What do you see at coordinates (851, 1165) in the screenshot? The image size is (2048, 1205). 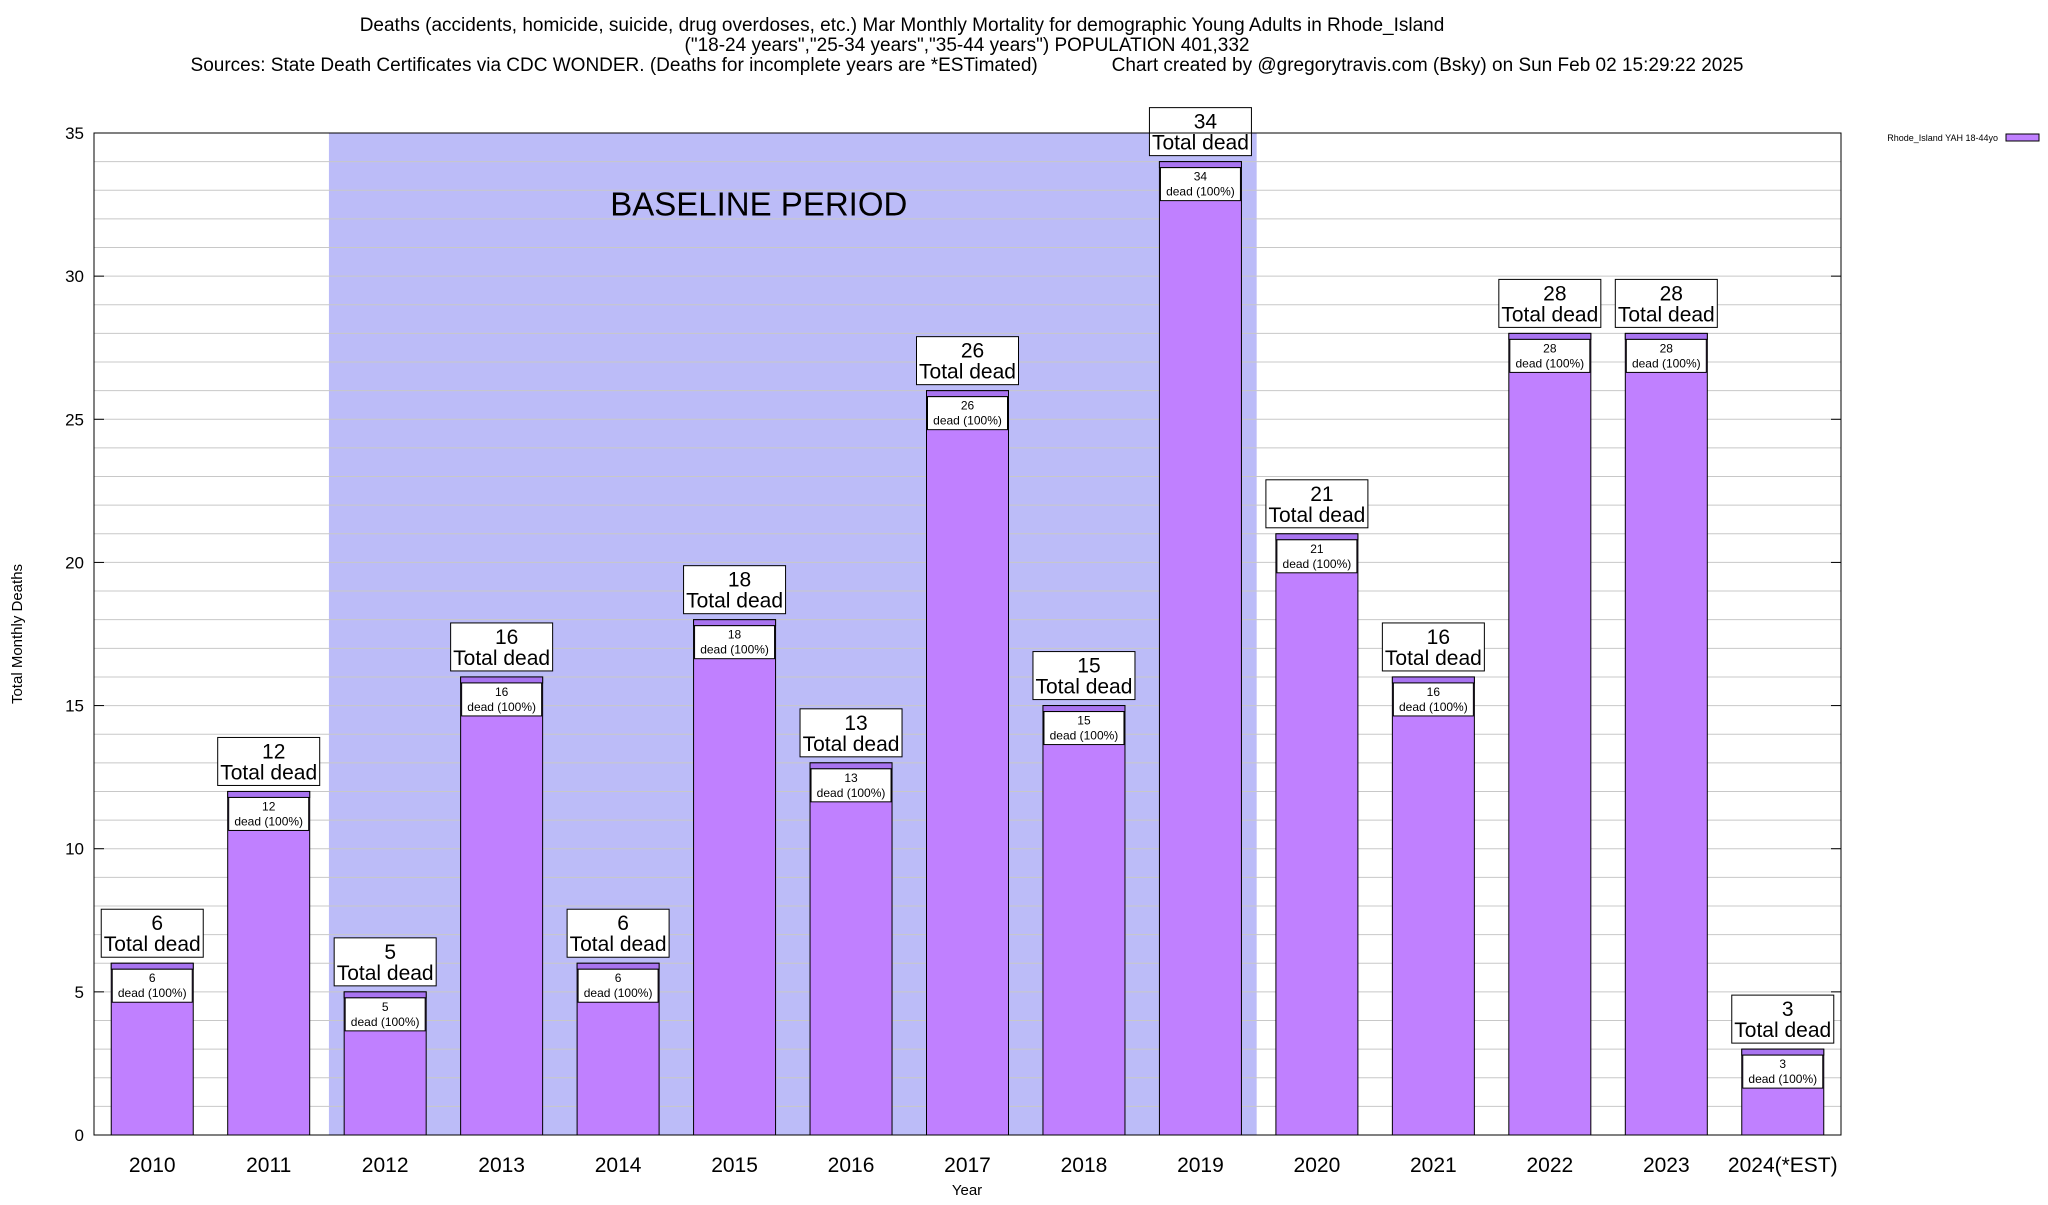 I see `x-tick-label: 2016` at bounding box center [851, 1165].